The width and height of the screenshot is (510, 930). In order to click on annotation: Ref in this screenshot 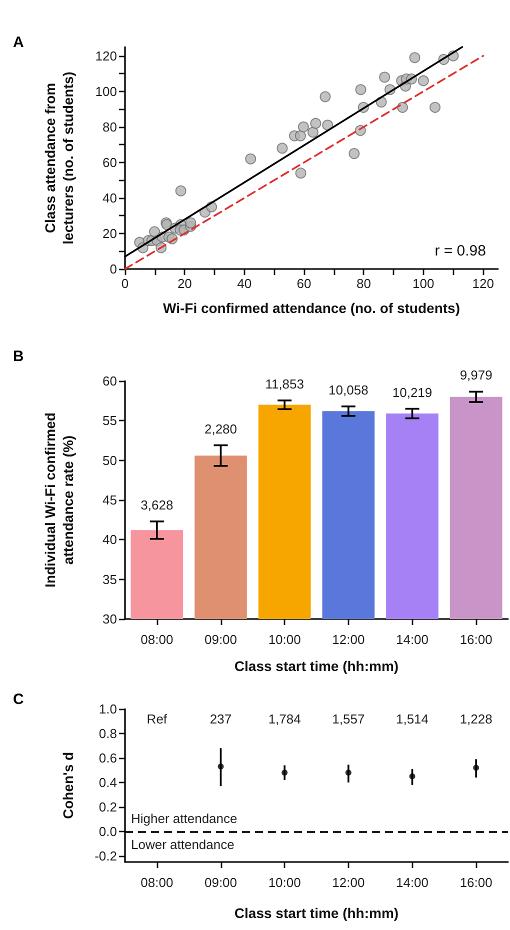, I will do `click(157, 719)`.